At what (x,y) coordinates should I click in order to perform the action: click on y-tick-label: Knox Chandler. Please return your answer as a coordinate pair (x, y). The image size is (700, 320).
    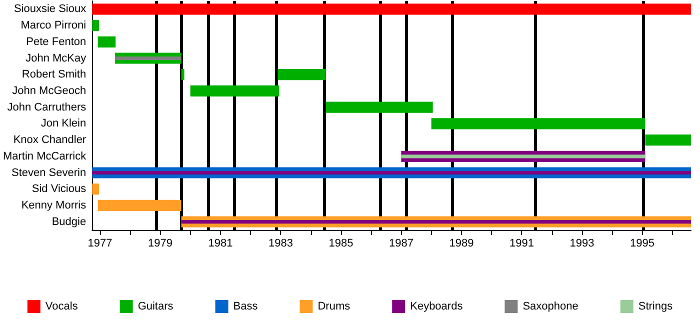
    Looking at the image, I should click on (49, 140).